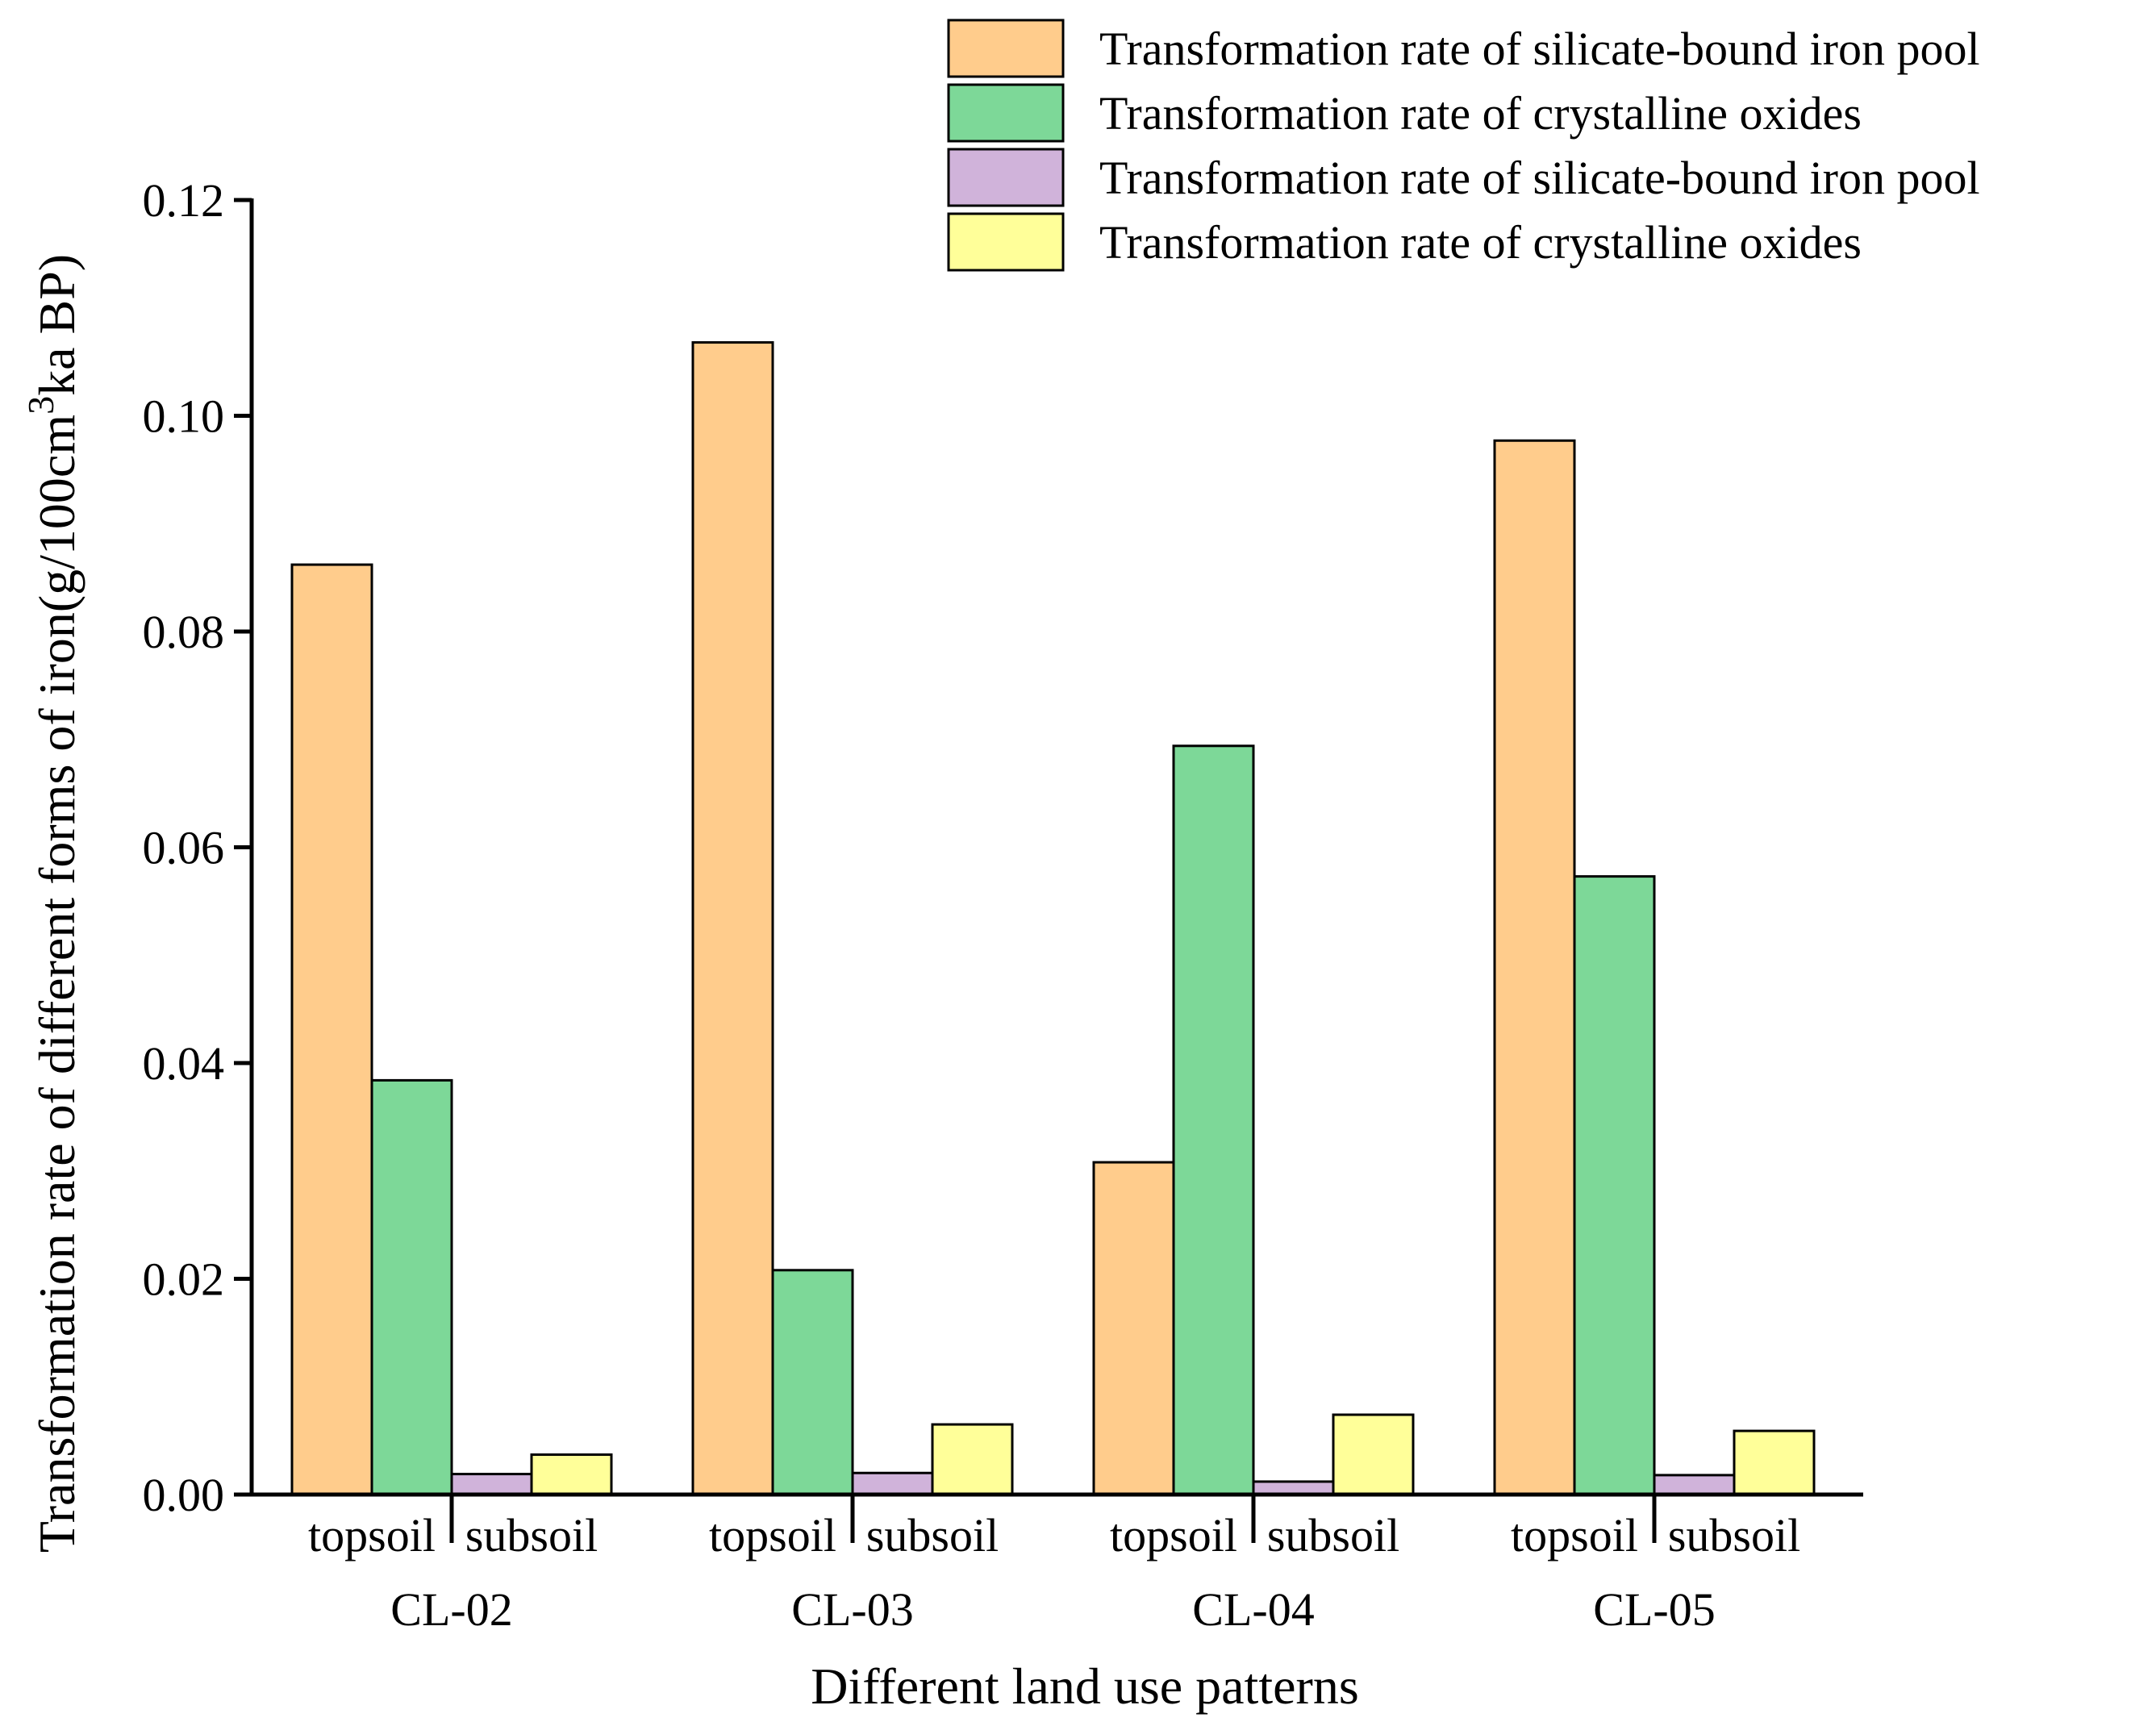 This screenshot has width=2156, height=1722. What do you see at coordinates (184, 200) in the screenshot?
I see `y-tick-label: 0.12` at bounding box center [184, 200].